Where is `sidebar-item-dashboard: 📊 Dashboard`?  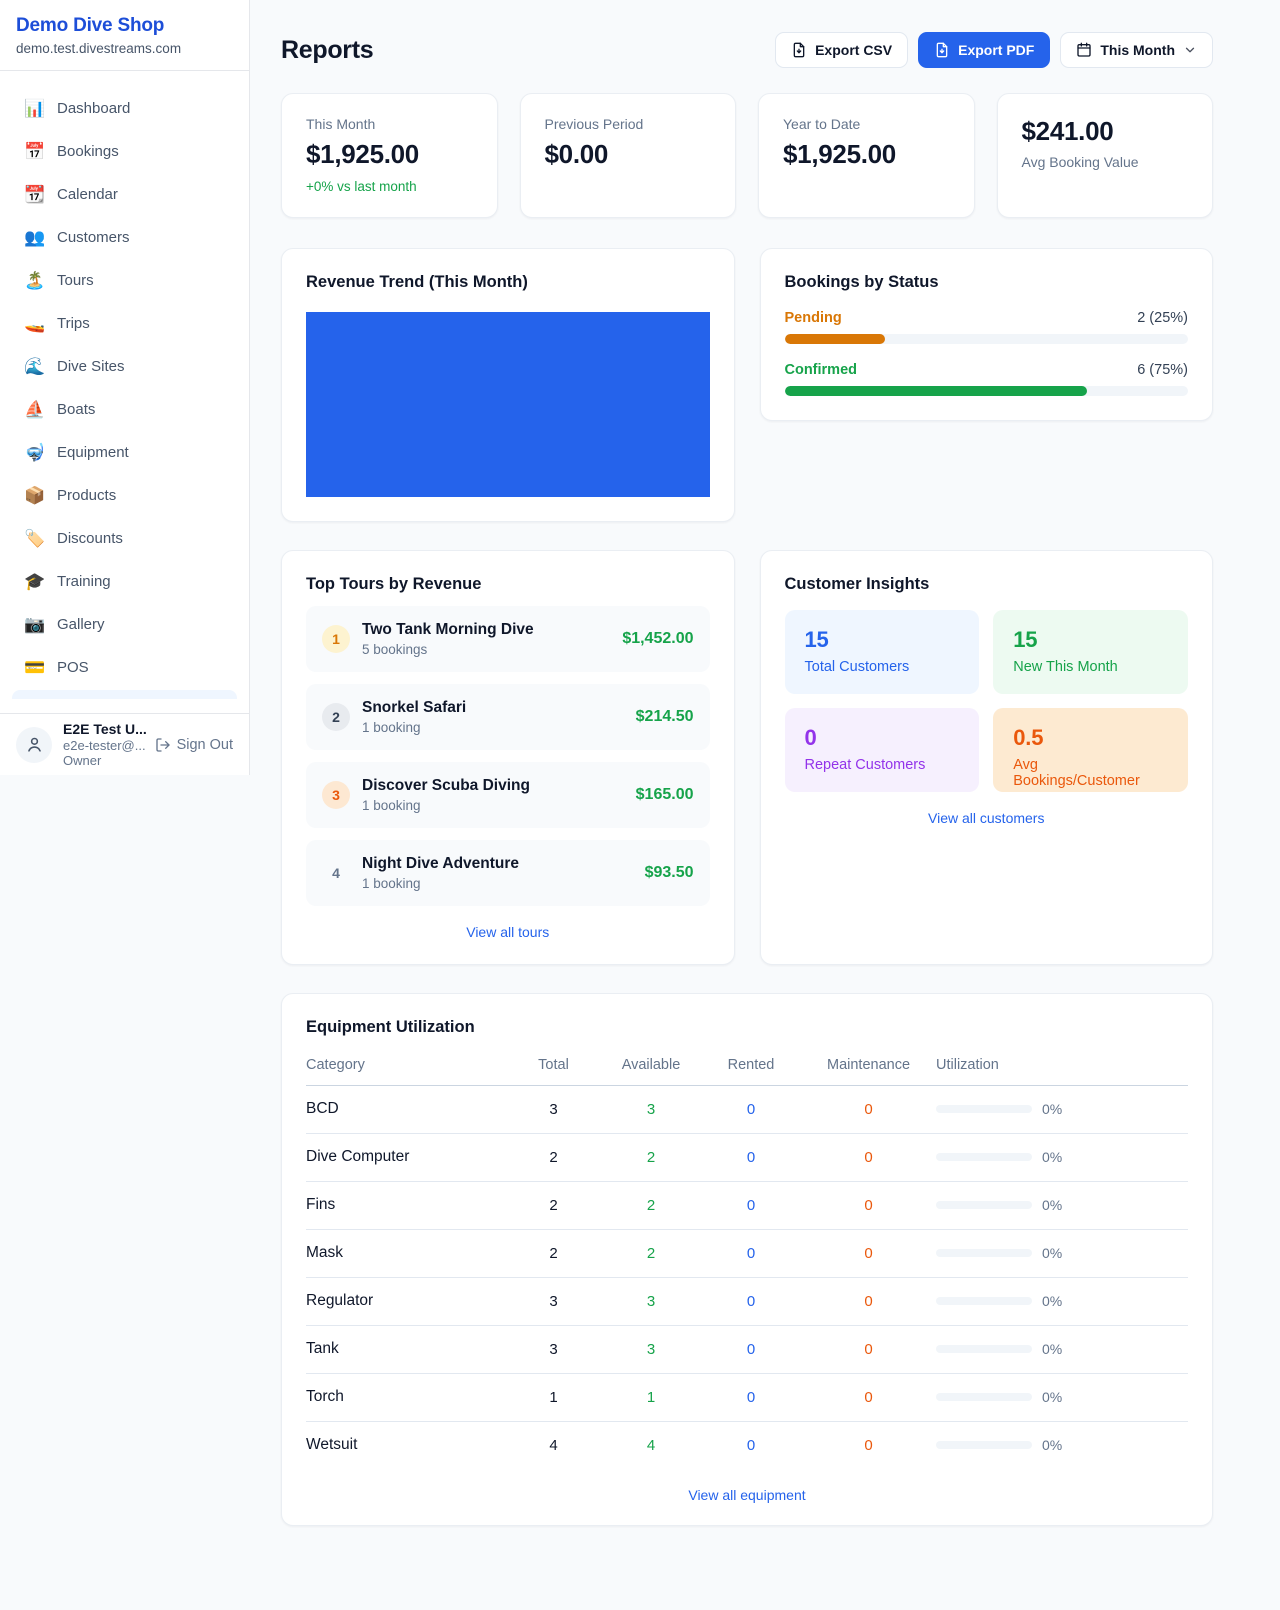
sidebar-item-dashboard: 📊 Dashboard is located at coordinates (124, 108).